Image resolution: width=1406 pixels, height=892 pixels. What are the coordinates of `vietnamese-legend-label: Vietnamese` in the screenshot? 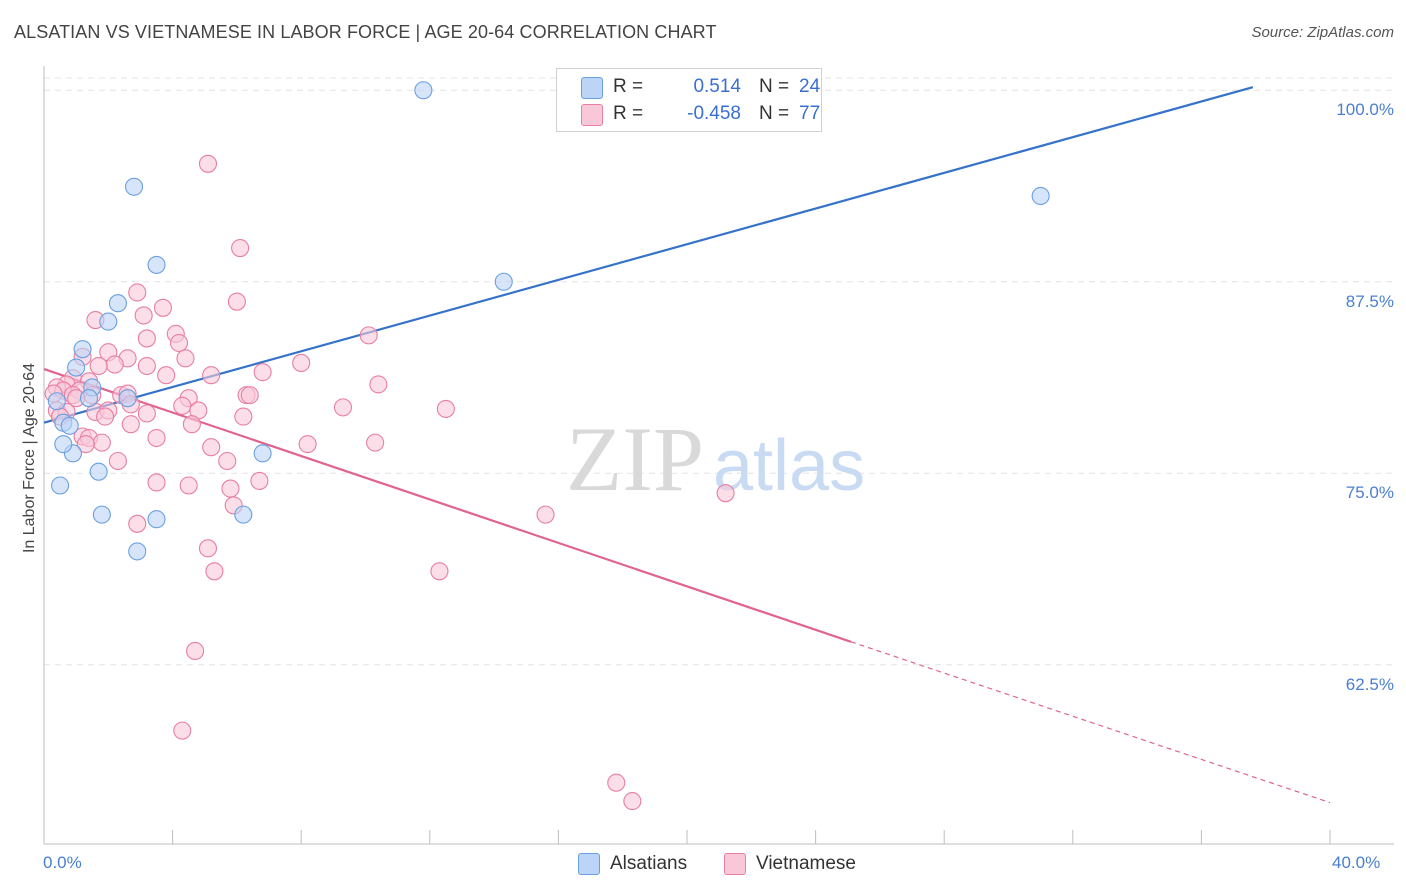 It's located at (806, 863).